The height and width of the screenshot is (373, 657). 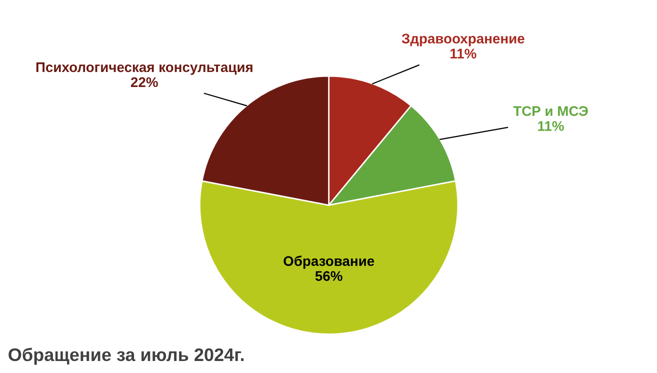 I want to click on slice-label: Здравоохранение, so click(x=463, y=40).